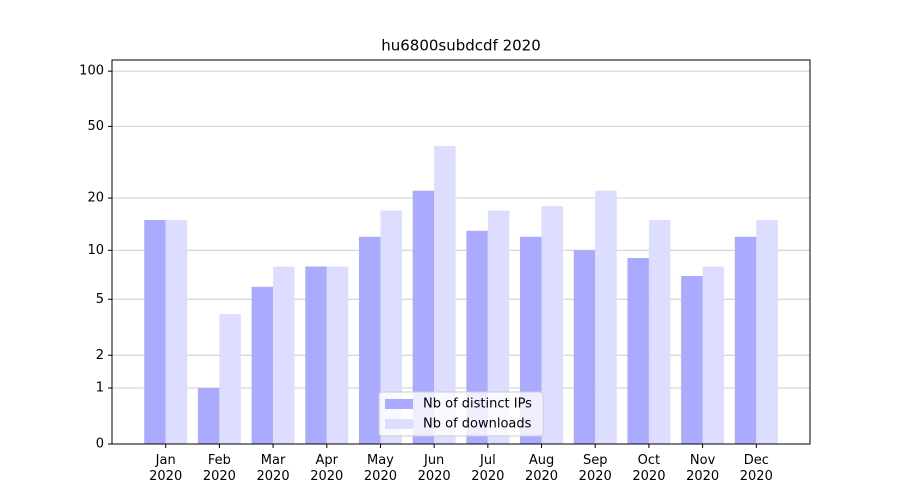 This screenshot has height=500, width=900. I want to click on legend-label: Nb of downloads, so click(477, 424).